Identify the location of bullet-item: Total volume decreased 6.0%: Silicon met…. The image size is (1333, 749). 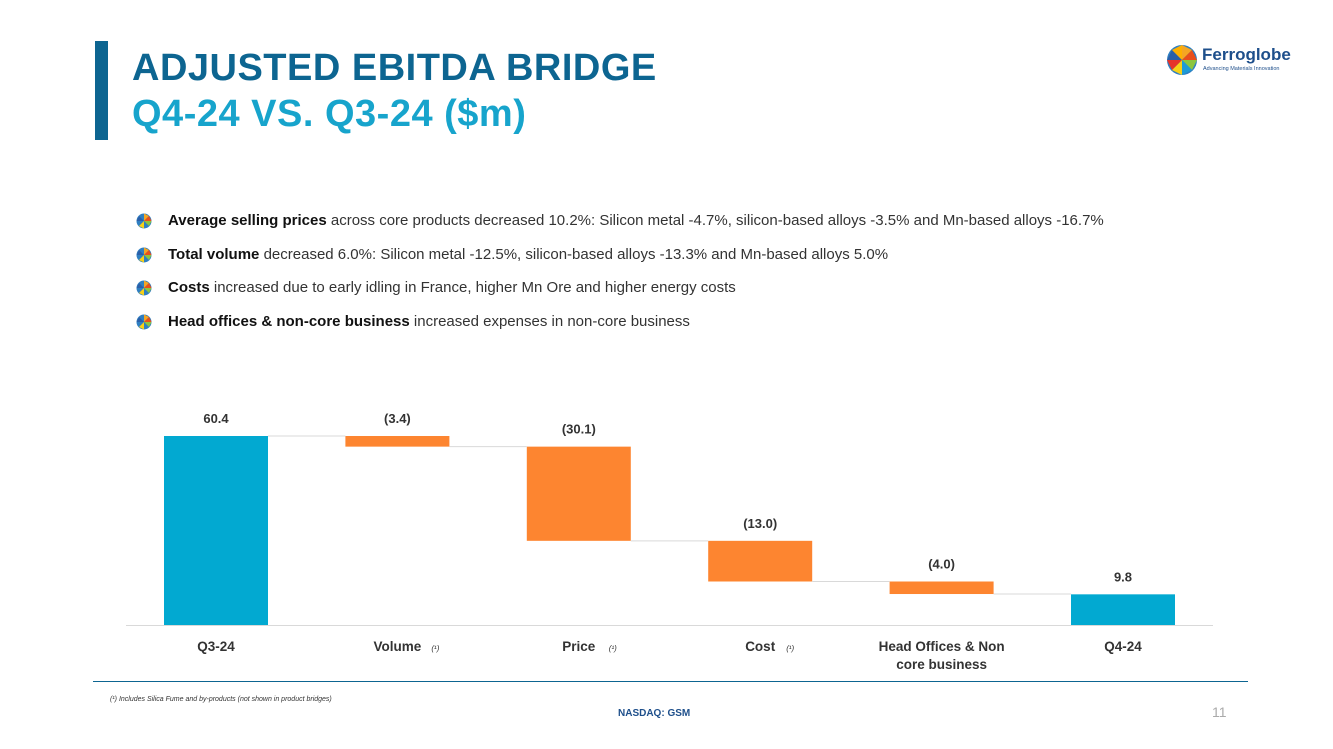
(726, 261).